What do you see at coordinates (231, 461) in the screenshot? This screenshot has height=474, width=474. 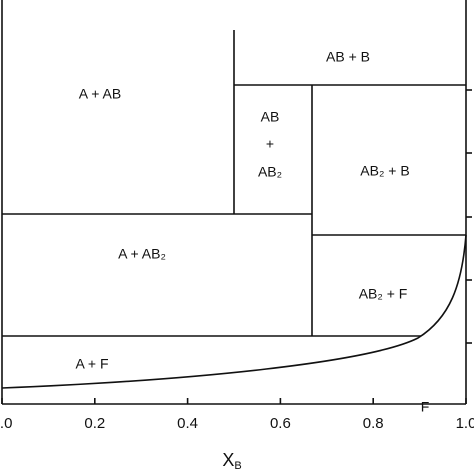 I see `x-axis-label: XB` at bounding box center [231, 461].